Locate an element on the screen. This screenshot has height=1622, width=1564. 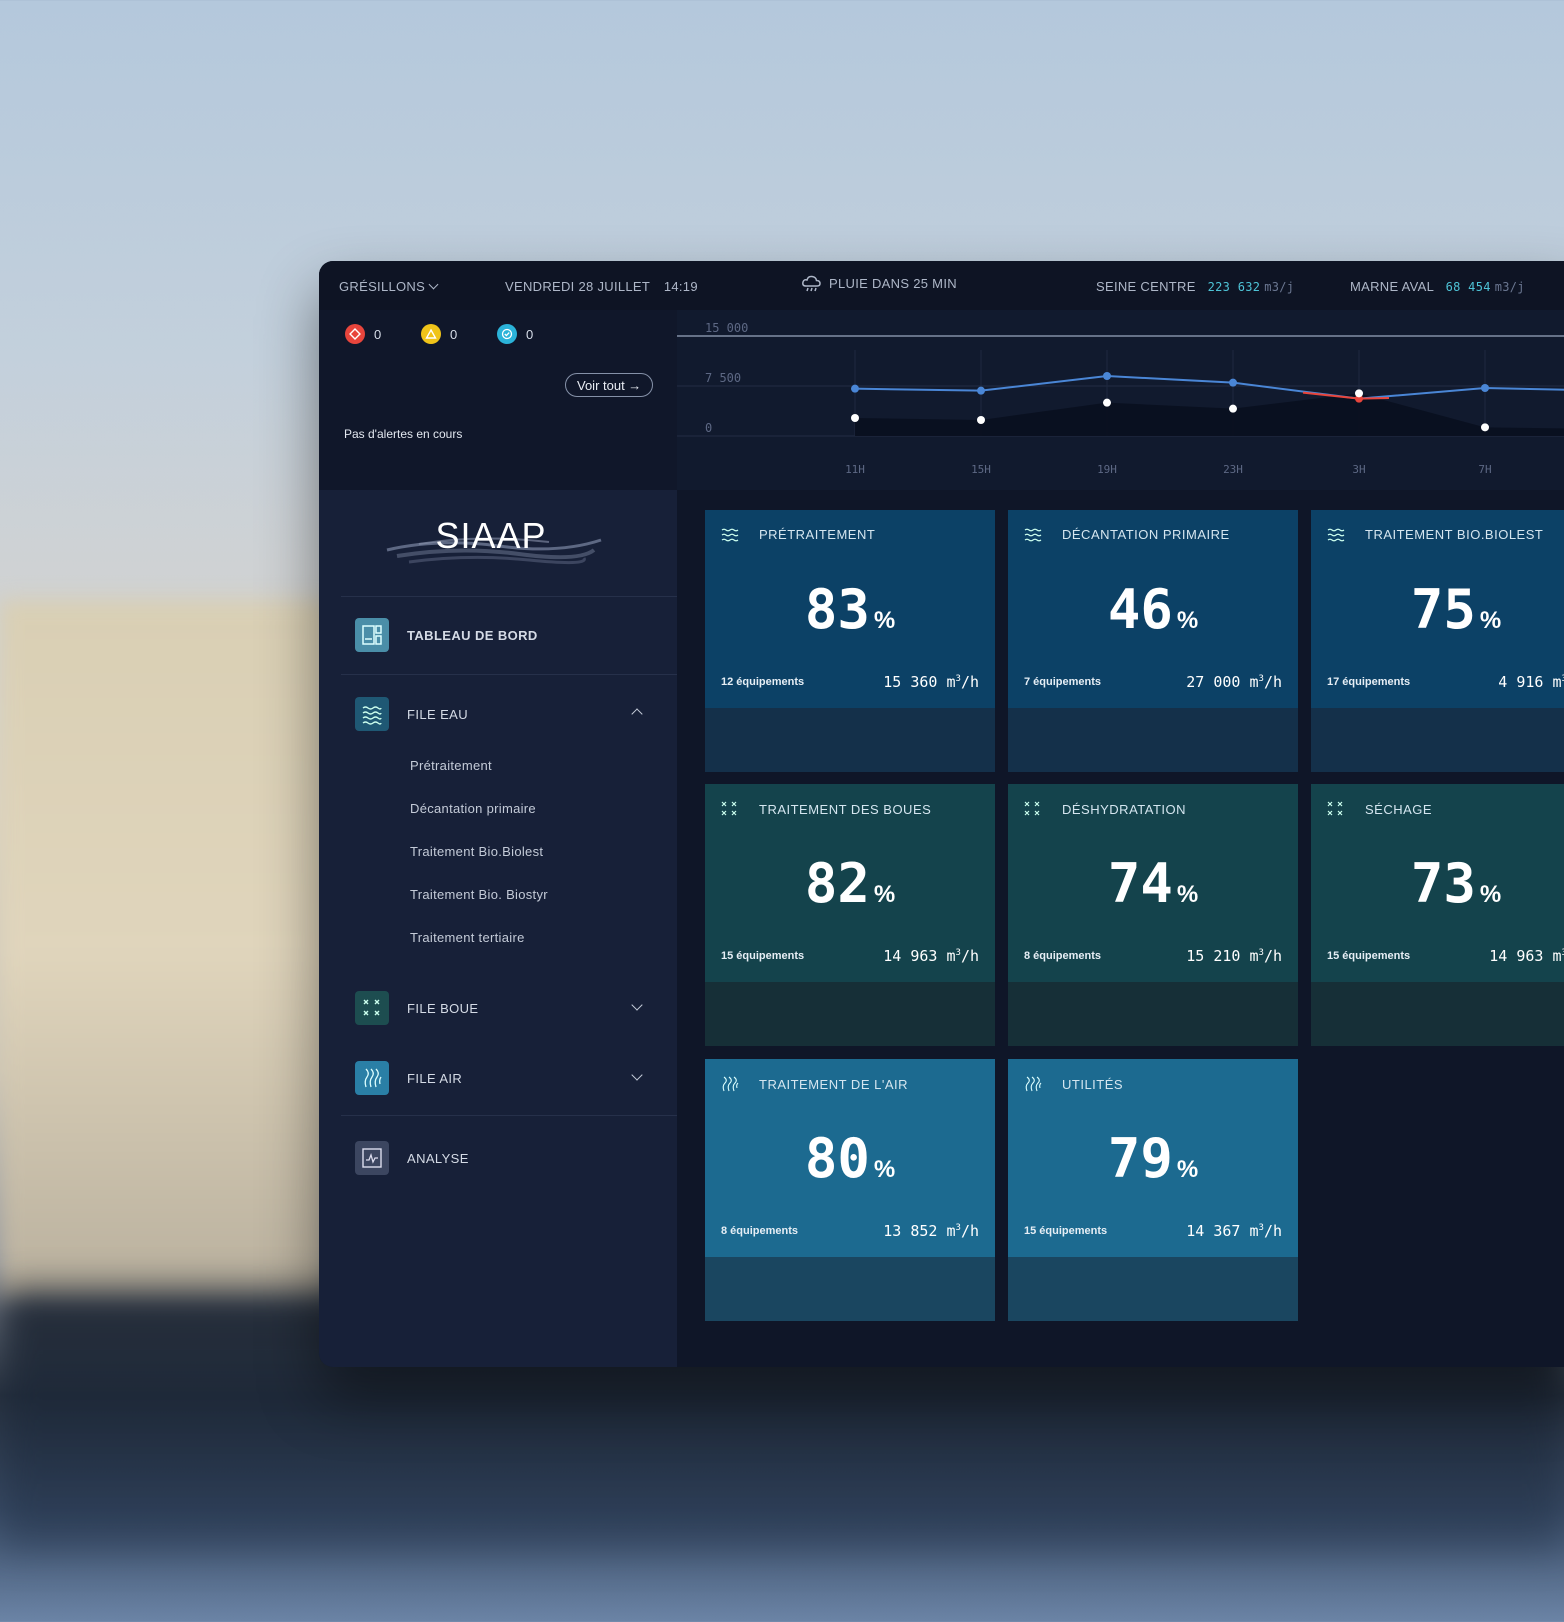
card-title: TRAITEMENT DES BOUES is located at coordinates (826, 809).